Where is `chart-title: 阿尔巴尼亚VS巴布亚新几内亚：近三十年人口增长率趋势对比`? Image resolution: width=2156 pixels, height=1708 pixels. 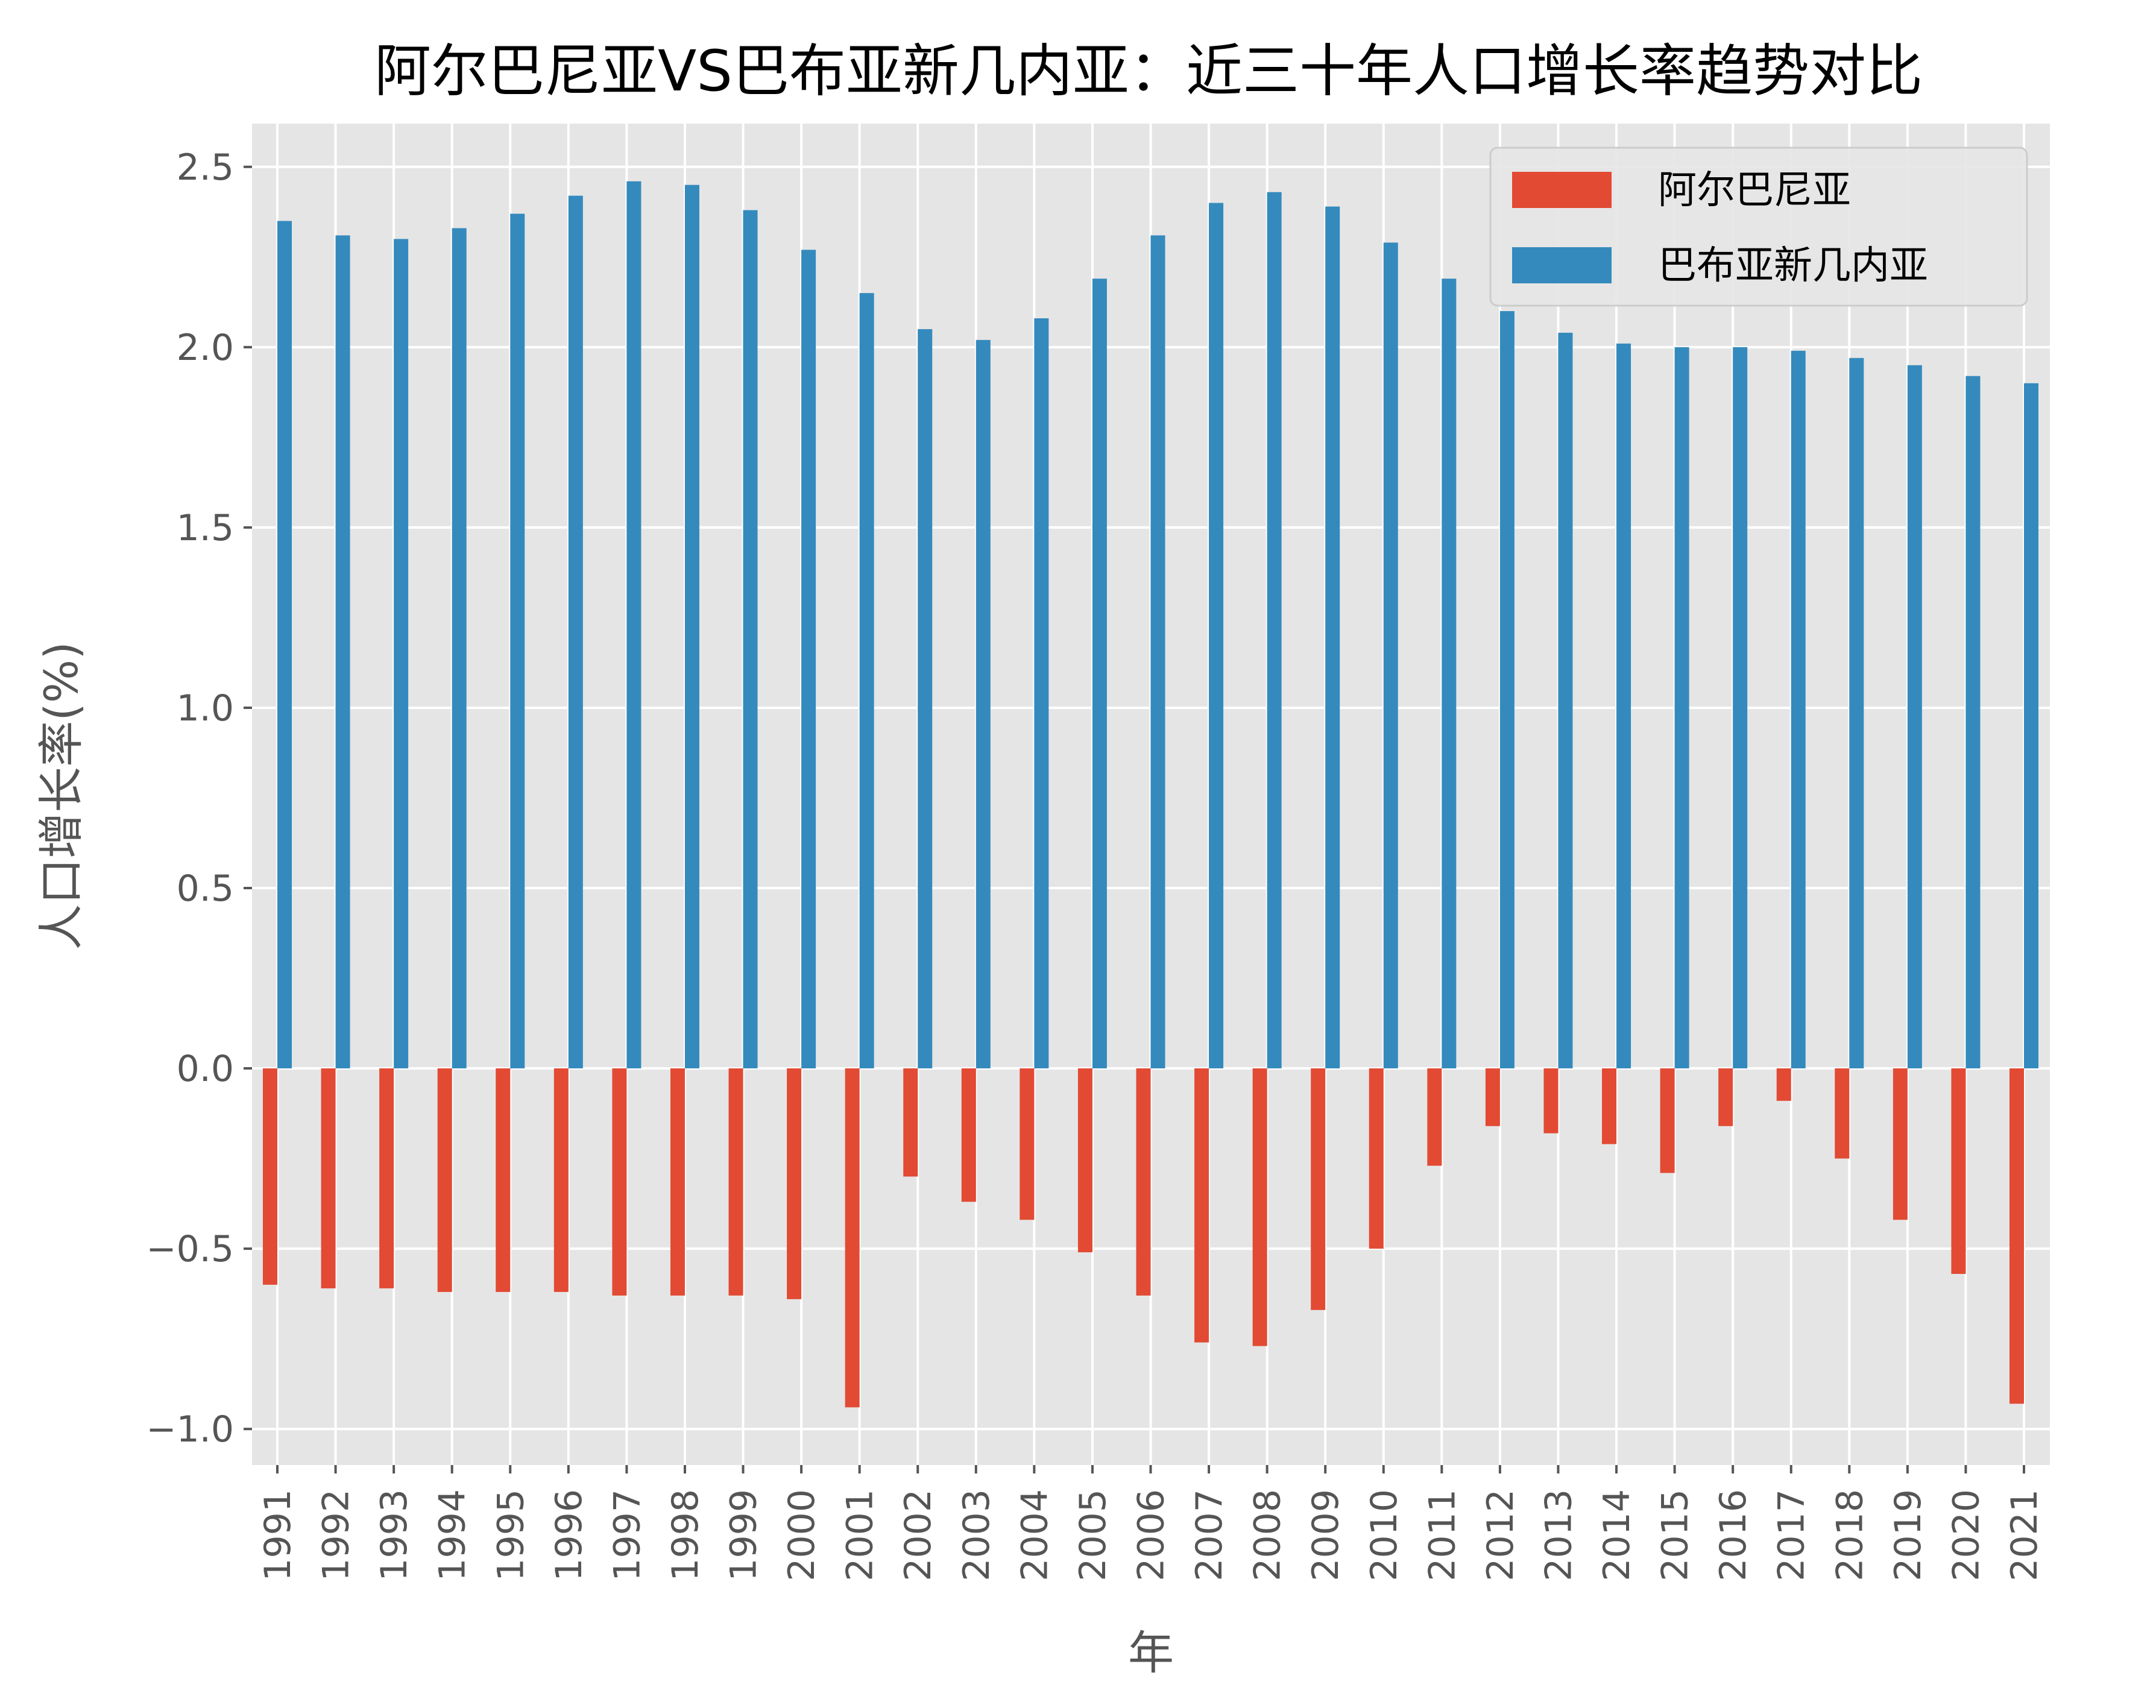 chart-title: 阿尔巴尼亚VS巴布亚新几内亚：近三十年人口增长率趋势对比 is located at coordinates (1148, 71).